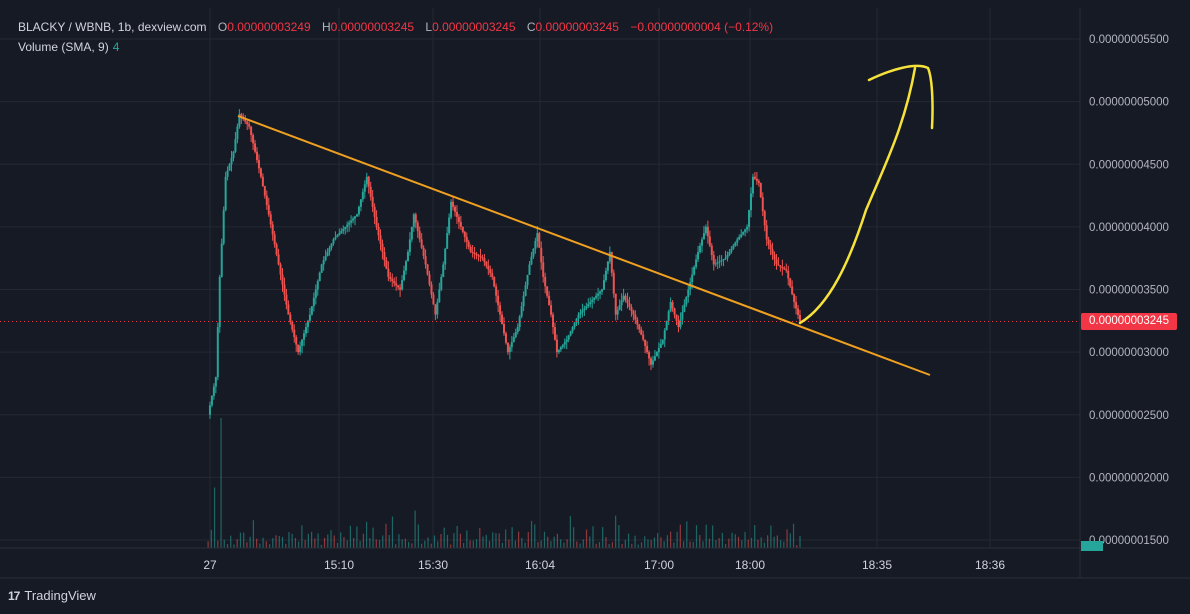  I want to click on volume-bars, so click(504, 483).